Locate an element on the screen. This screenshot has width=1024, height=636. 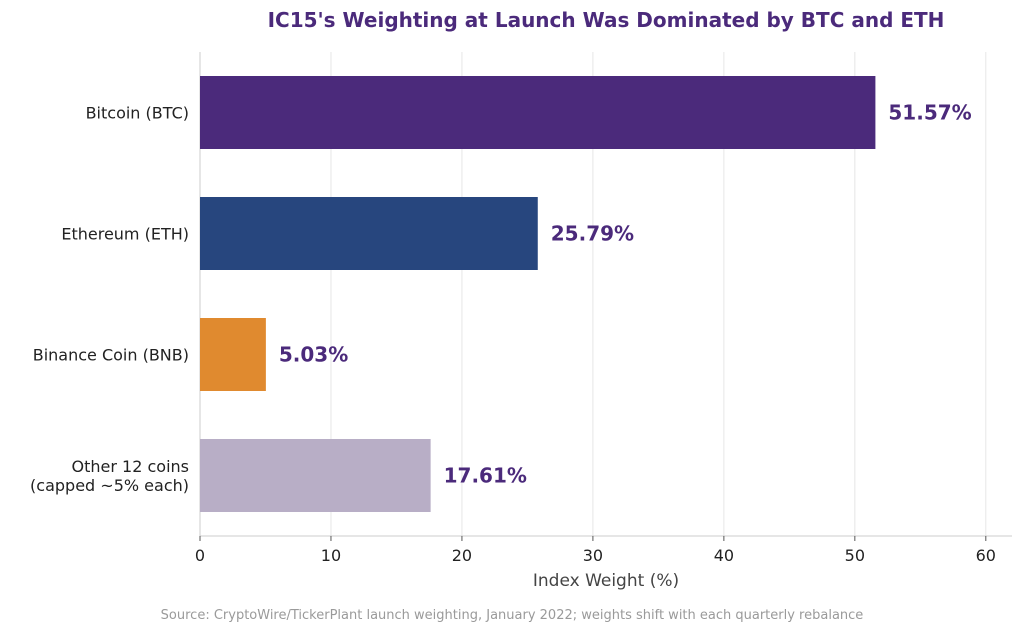
x-axis-label: Index Weight (%) is located at coordinates (606, 581).